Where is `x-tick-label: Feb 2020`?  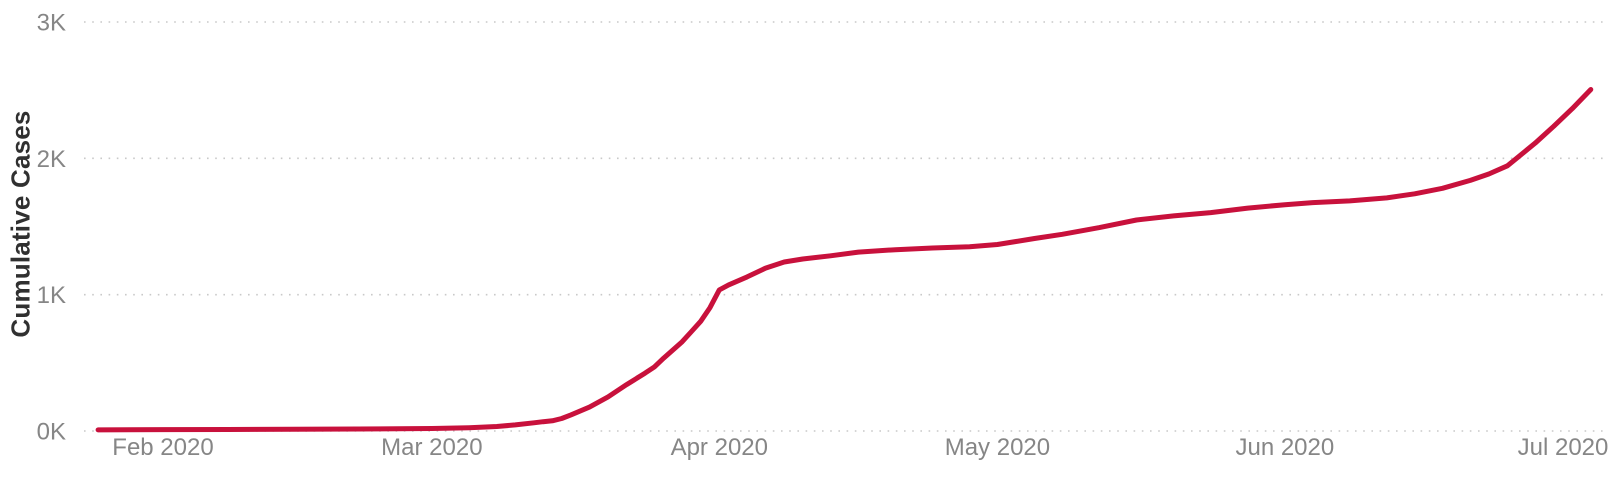 x-tick-label: Feb 2020 is located at coordinates (162, 447).